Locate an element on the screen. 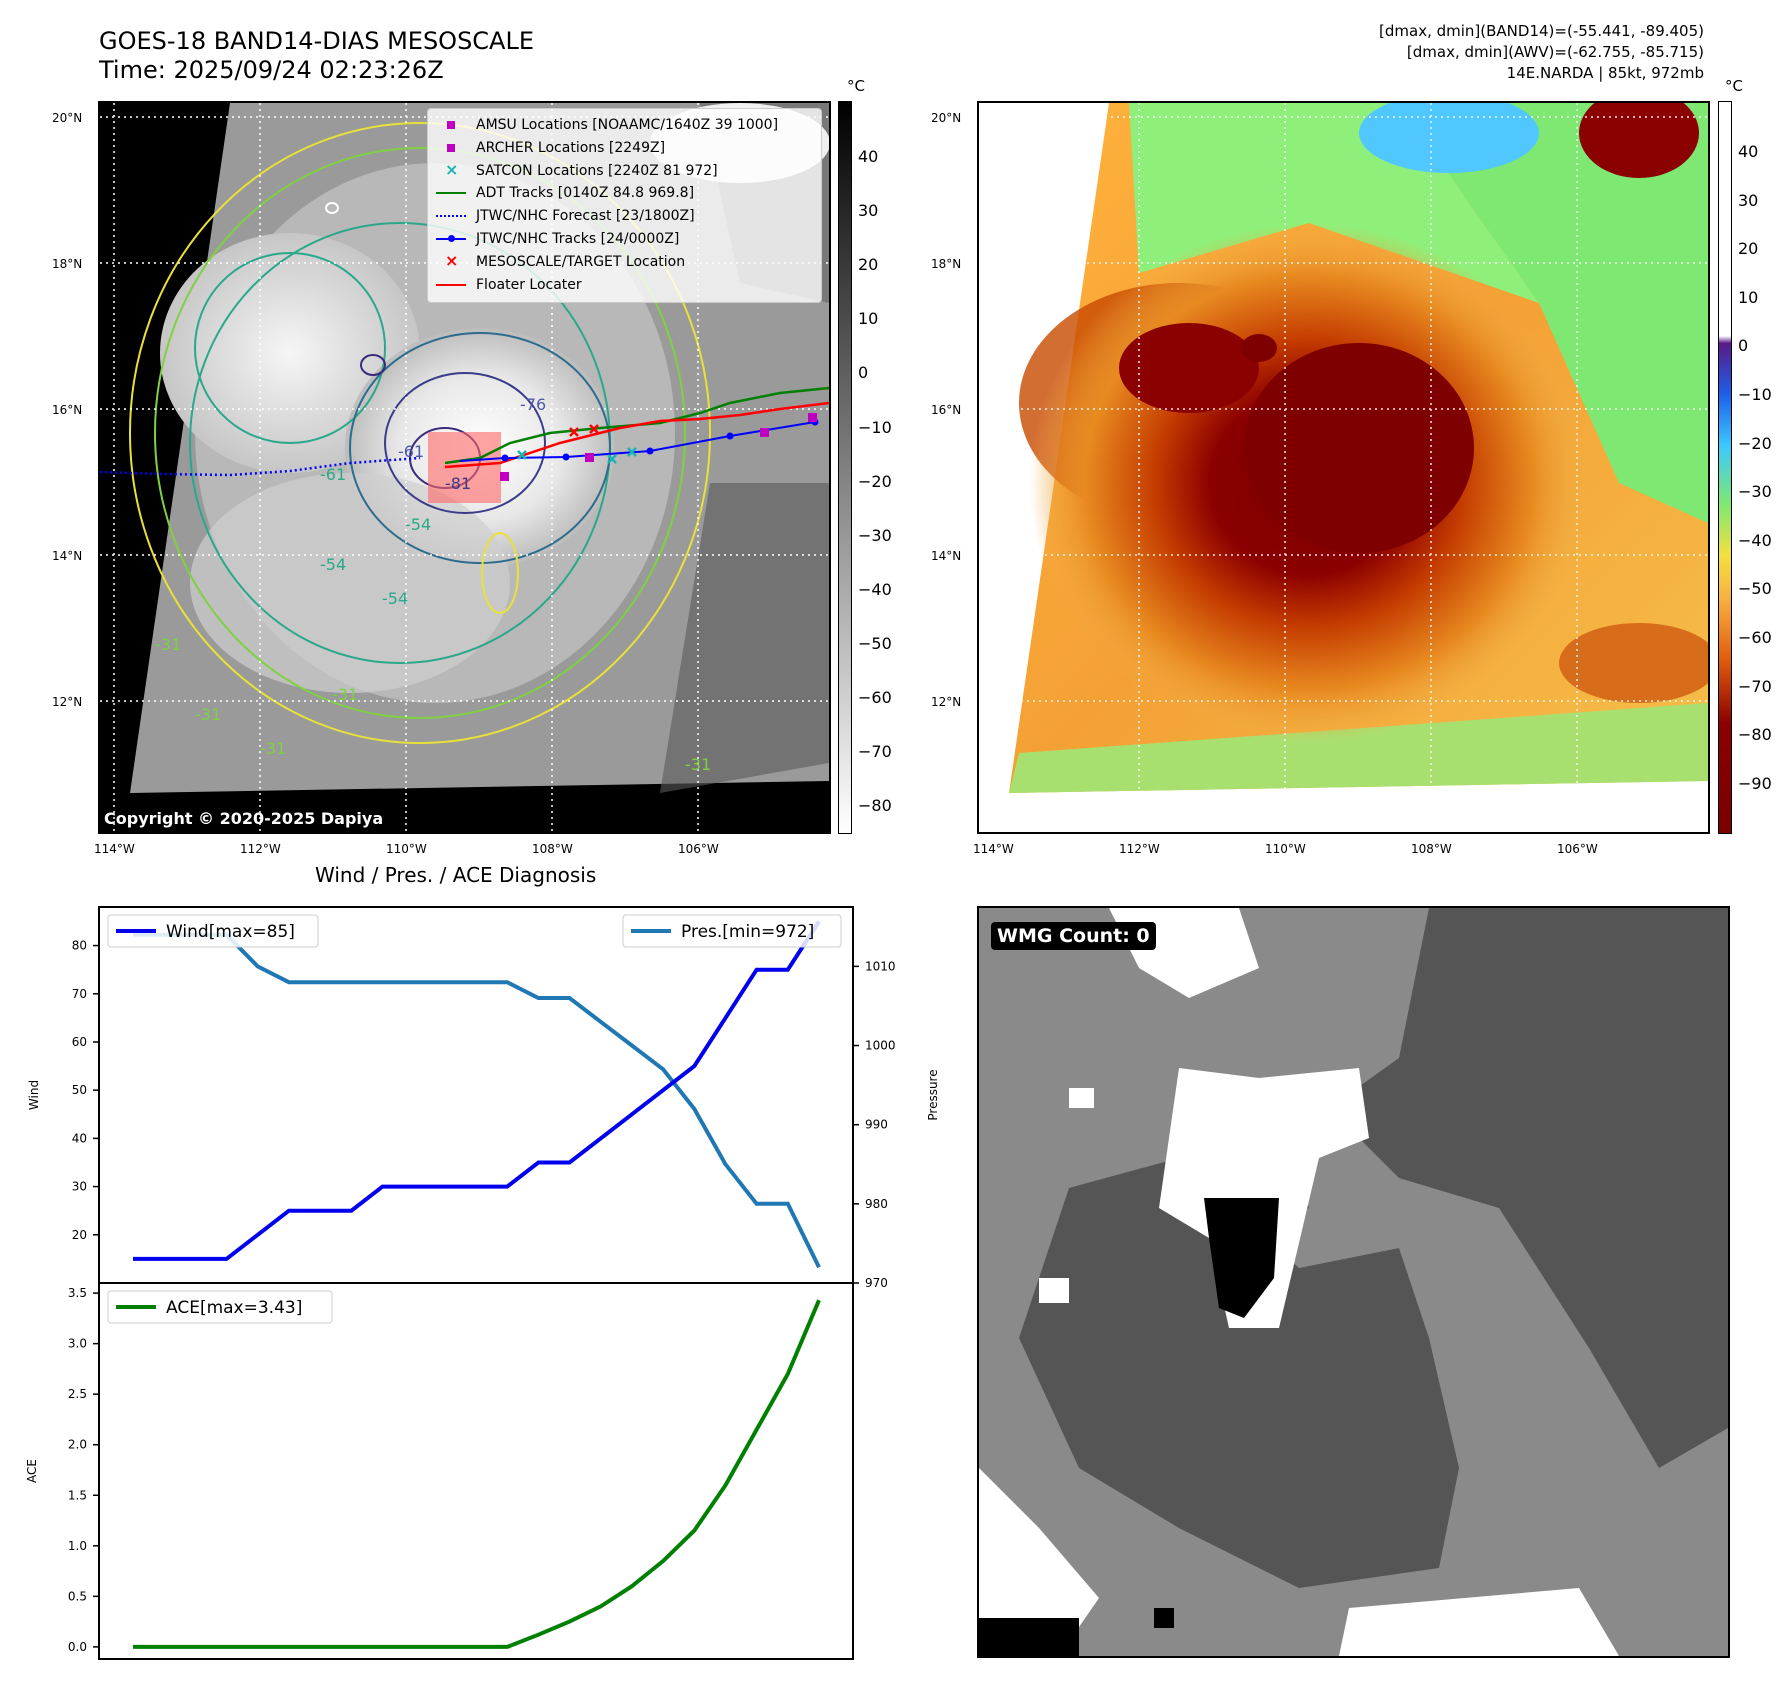 The image size is (1792, 1690). diagnosis-title: Wind / Pres. / ACE Diagnosis is located at coordinates (456, 875).